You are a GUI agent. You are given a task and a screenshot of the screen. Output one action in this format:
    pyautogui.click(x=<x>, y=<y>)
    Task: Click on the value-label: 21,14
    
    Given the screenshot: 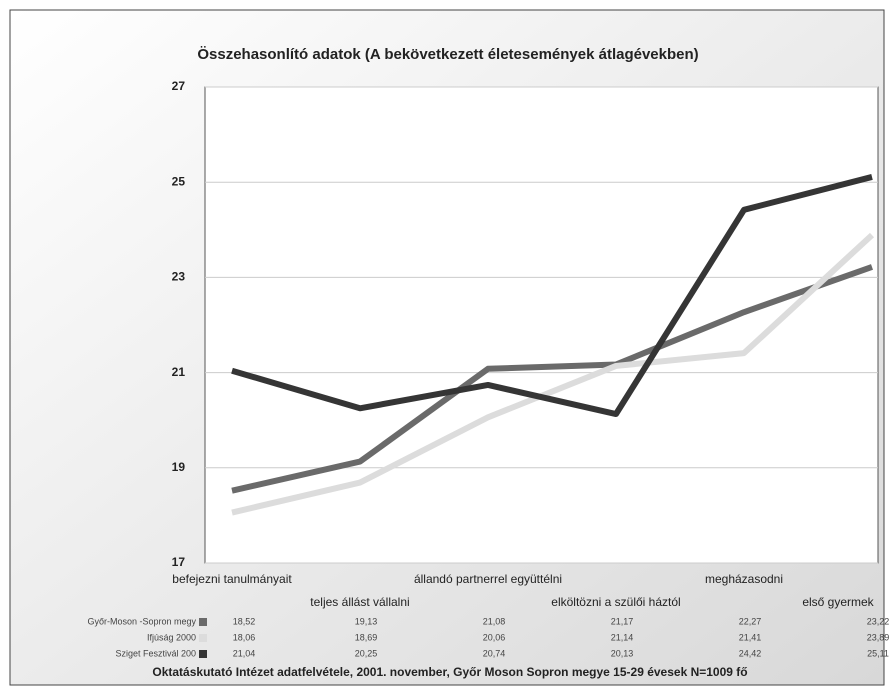 What is the action you would take?
    pyautogui.click(x=622, y=637)
    